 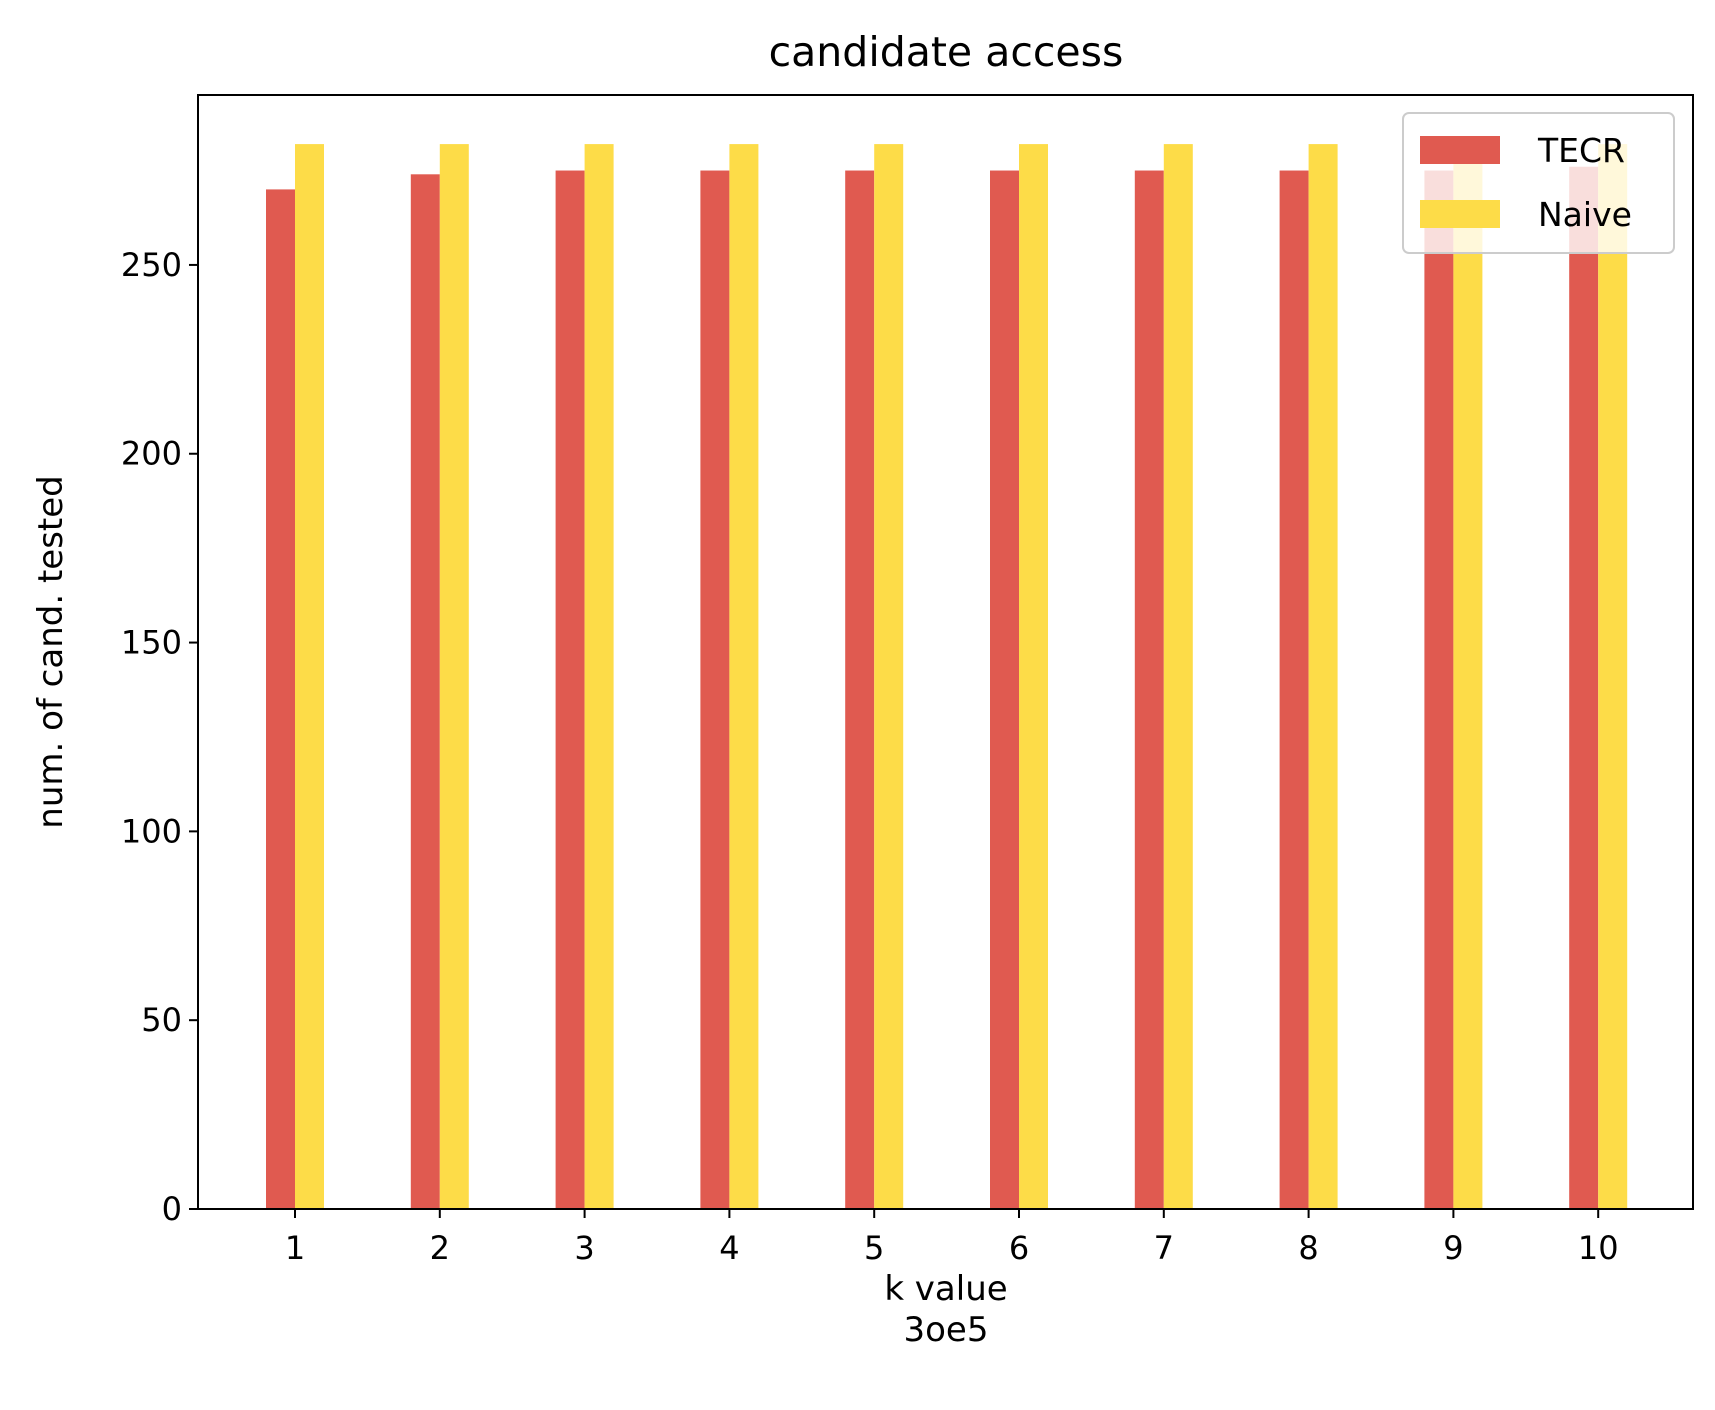 What do you see at coordinates (1460, 214) in the screenshot?
I see `legend-swatch-naive` at bounding box center [1460, 214].